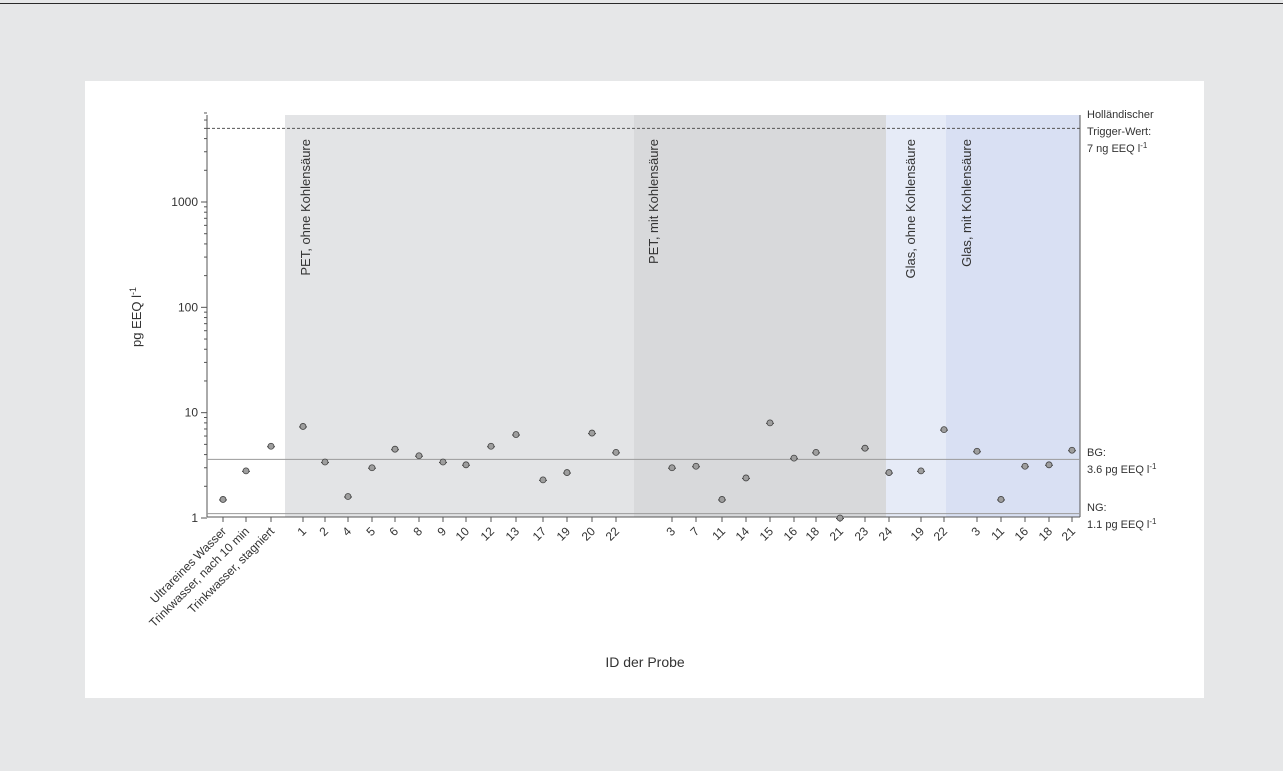 The width and height of the screenshot is (1283, 771). What do you see at coordinates (301, 531) in the screenshot?
I see `x-tick-label: 1` at bounding box center [301, 531].